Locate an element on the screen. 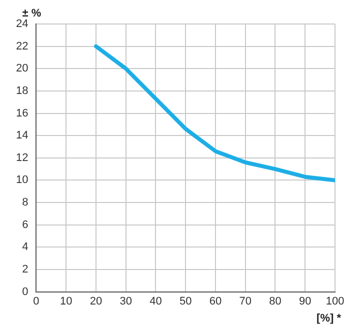 The image size is (353, 333). x-tick-label: 30 is located at coordinates (126, 301).